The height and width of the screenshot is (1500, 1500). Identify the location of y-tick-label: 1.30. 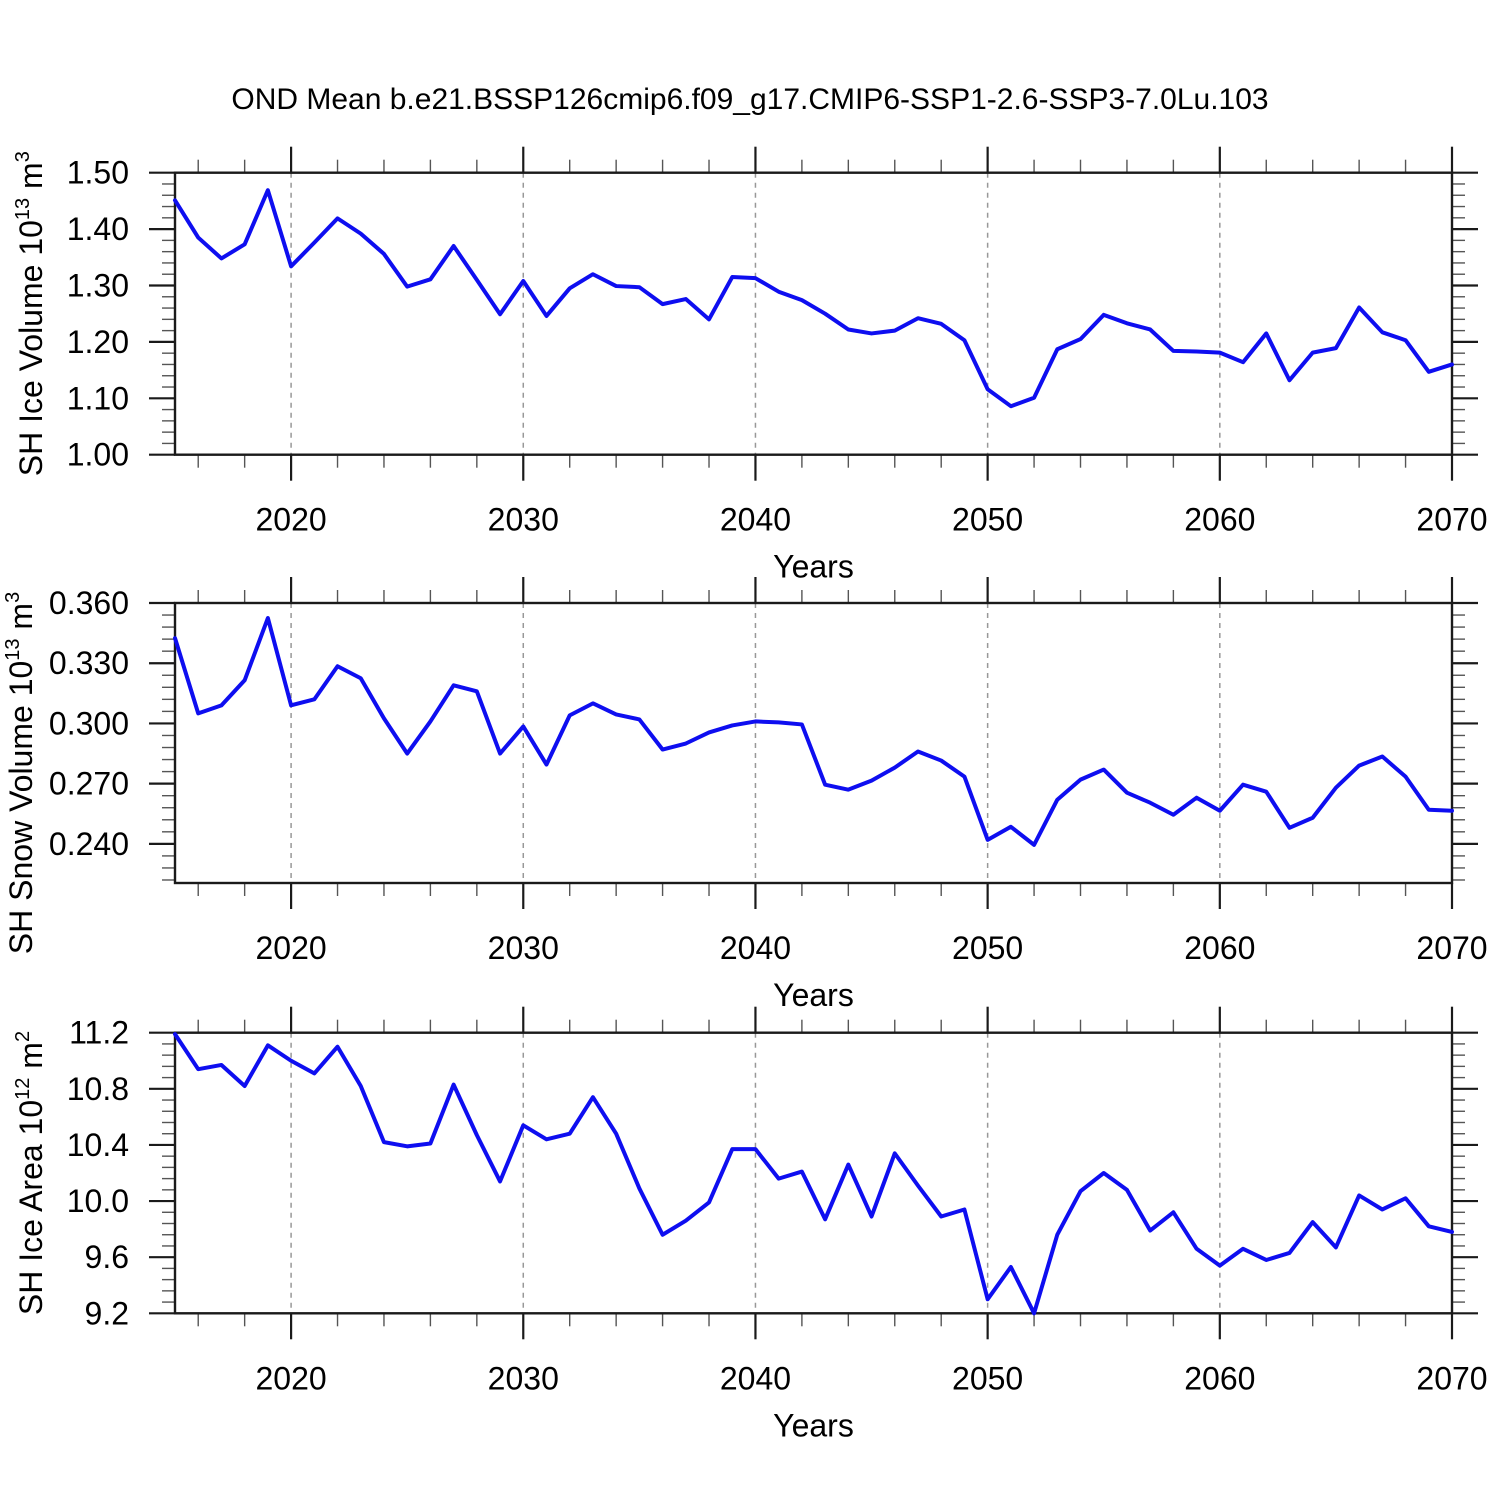
(98, 286).